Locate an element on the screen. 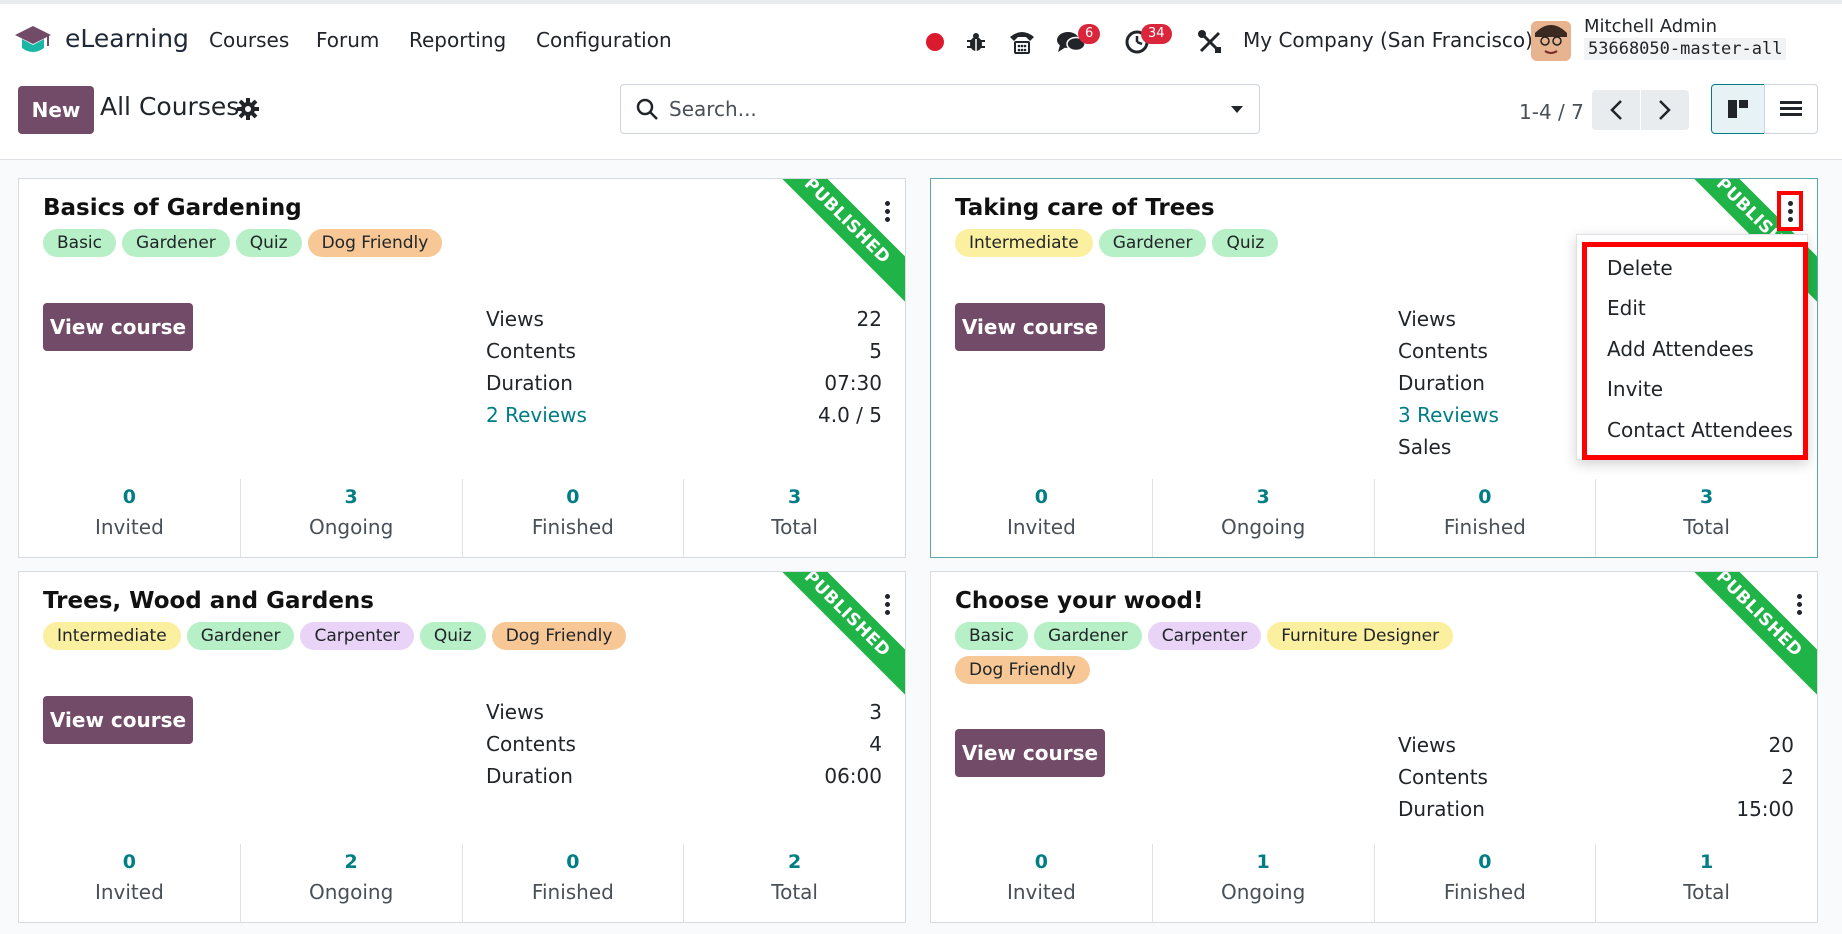 The height and width of the screenshot is (934, 1842). recording-icon is located at coordinates (935, 42).